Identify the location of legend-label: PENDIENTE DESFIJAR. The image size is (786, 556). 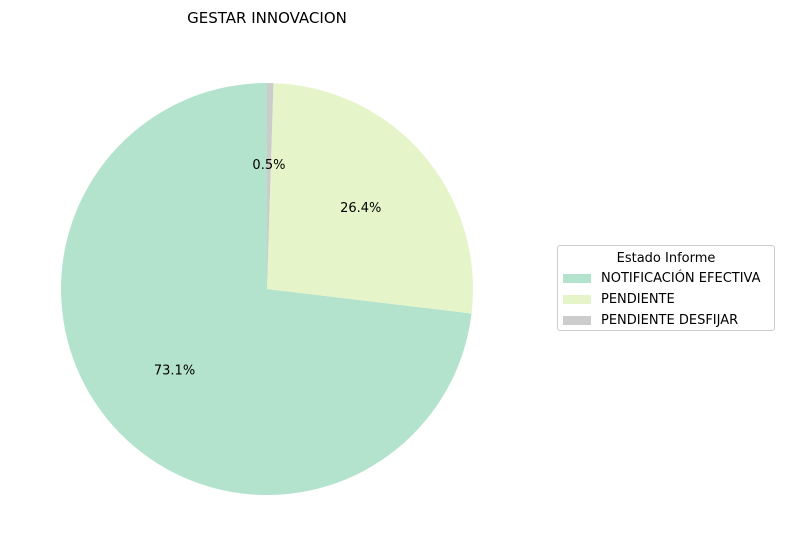
(670, 320).